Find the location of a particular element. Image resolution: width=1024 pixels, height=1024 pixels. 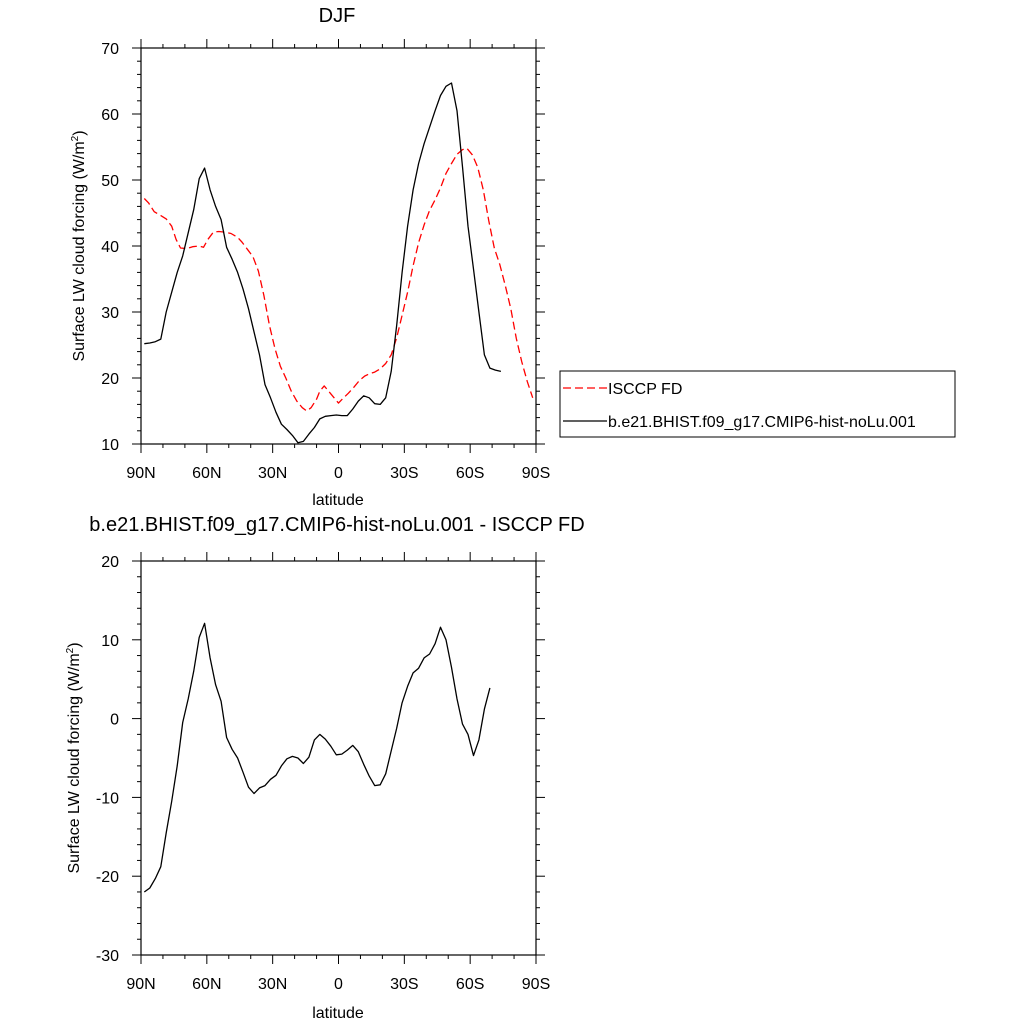

top-y-axis-label-sup: 2 is located at coordinates (75, 138).